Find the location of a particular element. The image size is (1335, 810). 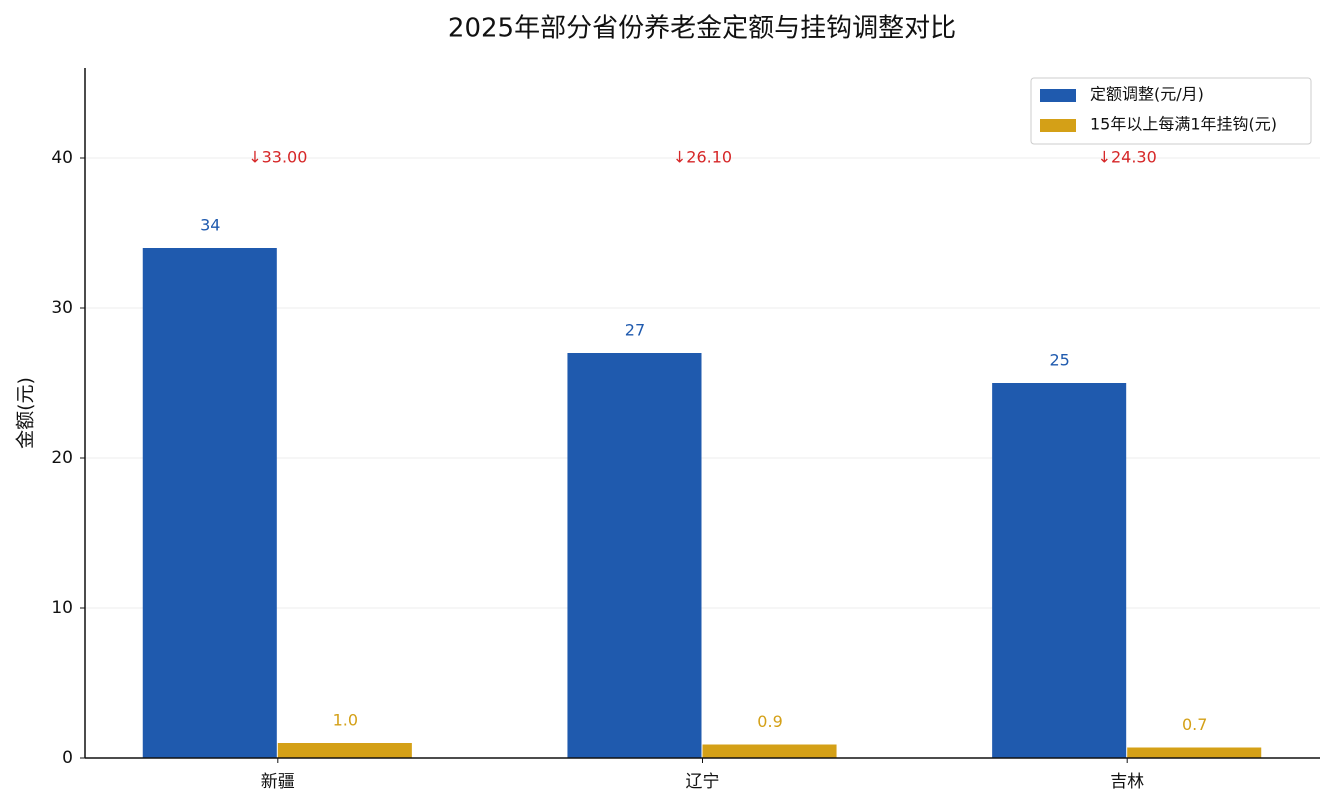

y-axis-label: 金额(元) is located at coordinates (26, 413).